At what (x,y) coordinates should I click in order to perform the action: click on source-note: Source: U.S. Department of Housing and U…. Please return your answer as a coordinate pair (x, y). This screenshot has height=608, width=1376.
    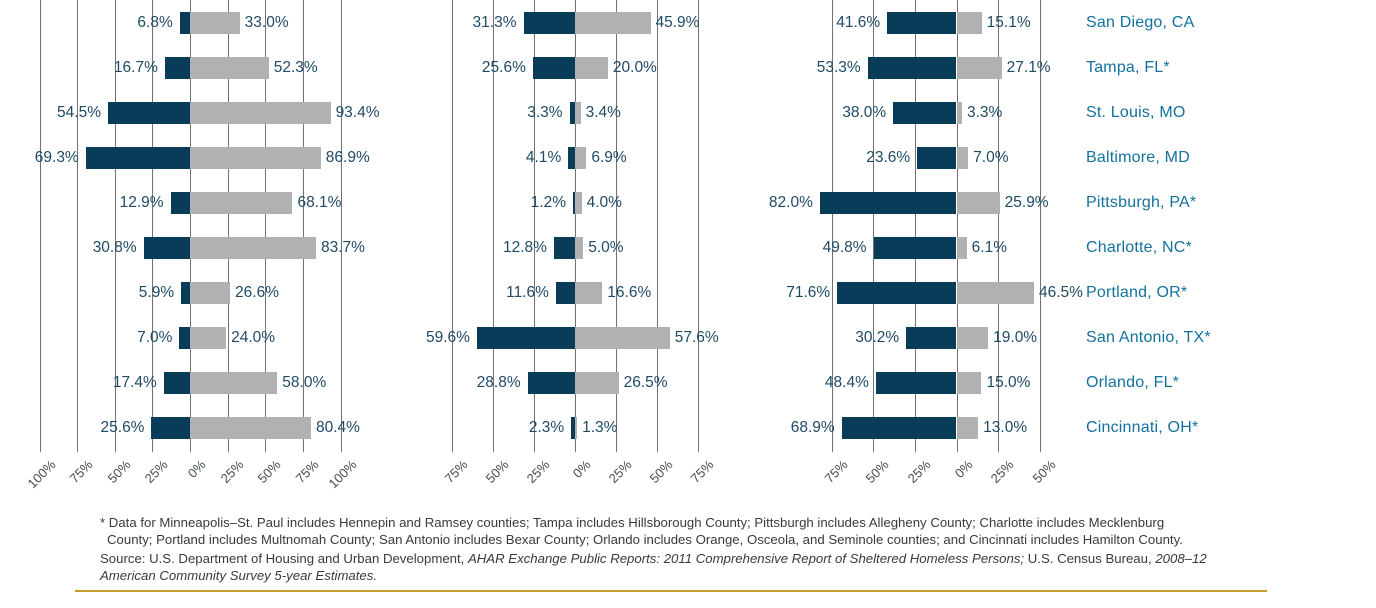
    Looking at the image, I should click on (690, 567).